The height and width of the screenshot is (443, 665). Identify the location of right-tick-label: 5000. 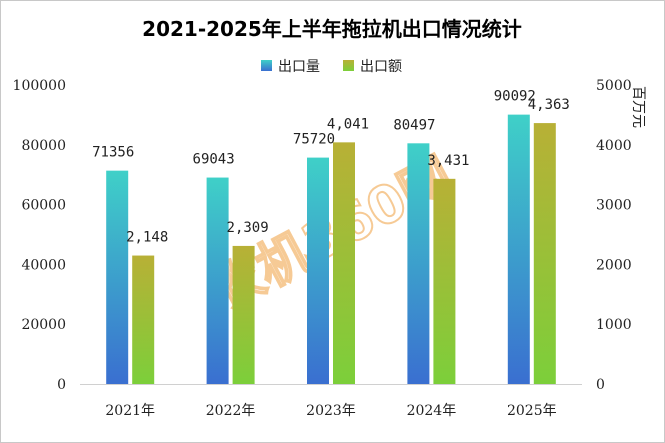
(614, 86).